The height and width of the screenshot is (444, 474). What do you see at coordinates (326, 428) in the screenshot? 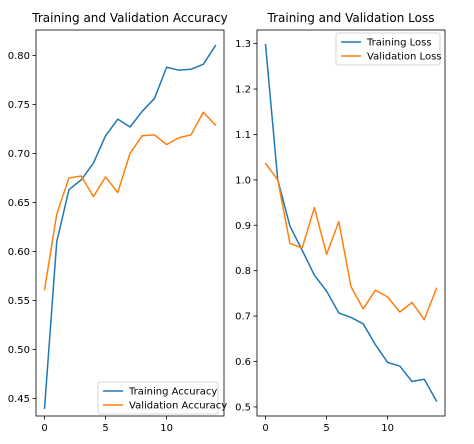
I see `loss-x-tick-label: 5` at bounding box center [326, 428].